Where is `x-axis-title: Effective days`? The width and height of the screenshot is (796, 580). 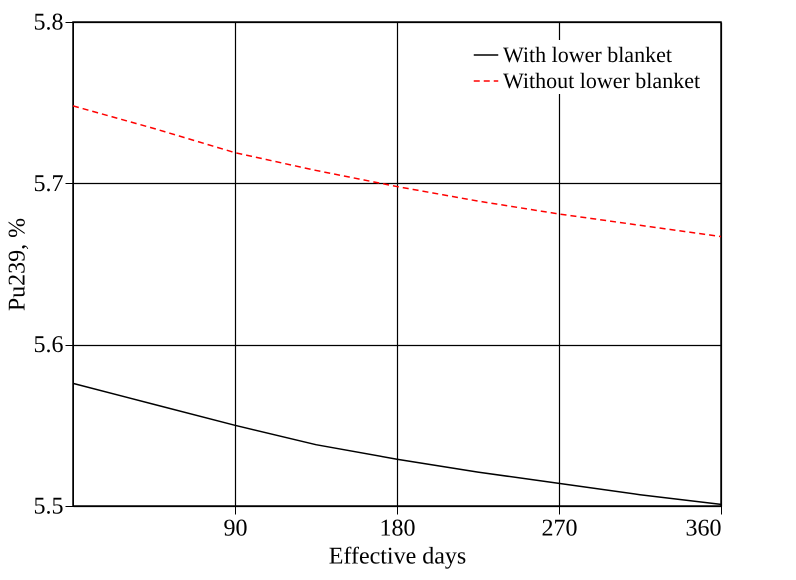 x-axis-title: Effective days is located at coordinates (397, 557).